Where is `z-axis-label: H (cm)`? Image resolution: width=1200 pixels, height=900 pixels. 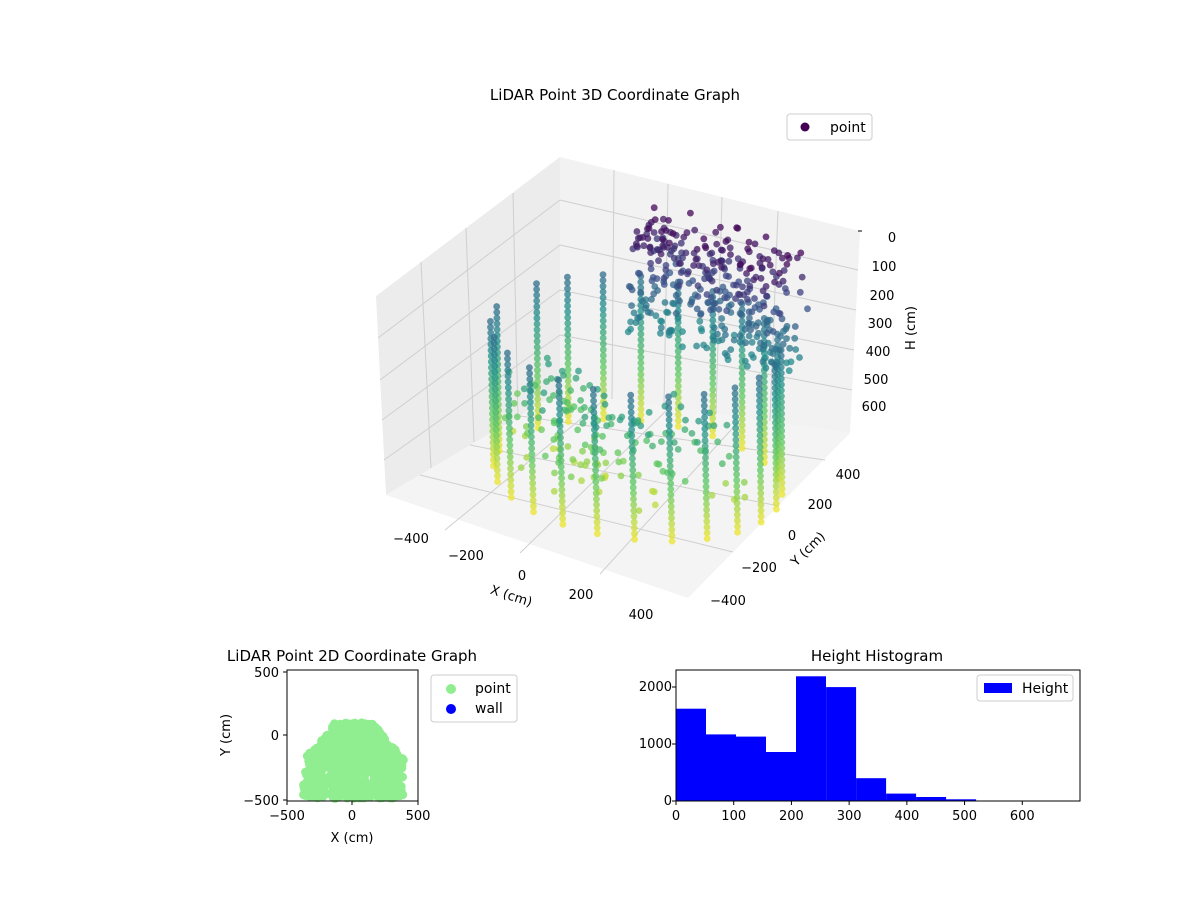
z-axis-label: H (cm) is located at coordinates (911, 328).